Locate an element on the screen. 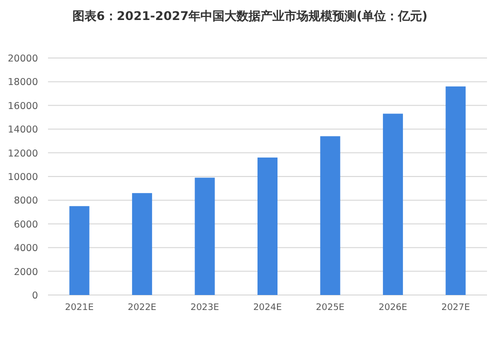  x-tick-label: 2027E is located at coordinates (455, 308).